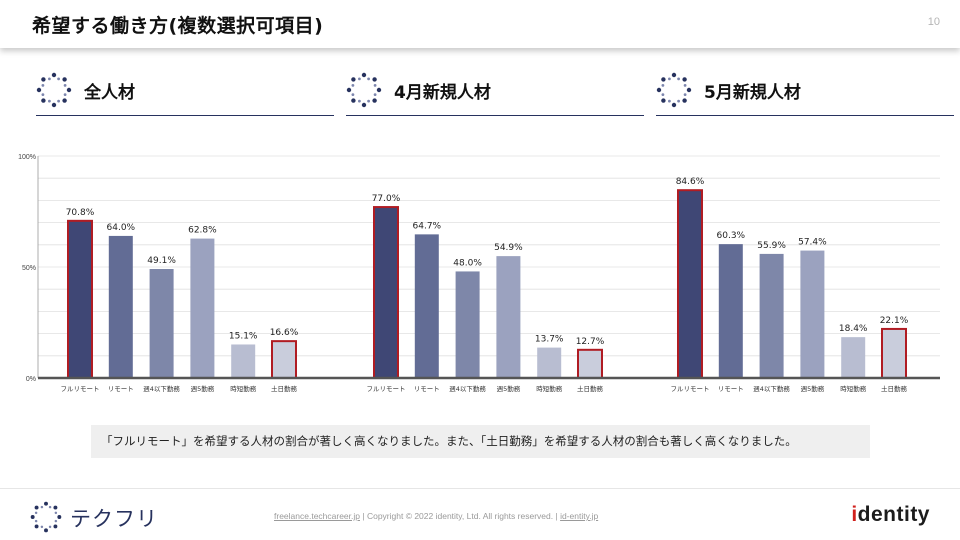 The image size is (960, 540). What do you see at coordinates (480, 24) in the screenshot?
I see `slide-header: 希望する働き方(複数選択可項目) 10` at bounding box center [480, 24].